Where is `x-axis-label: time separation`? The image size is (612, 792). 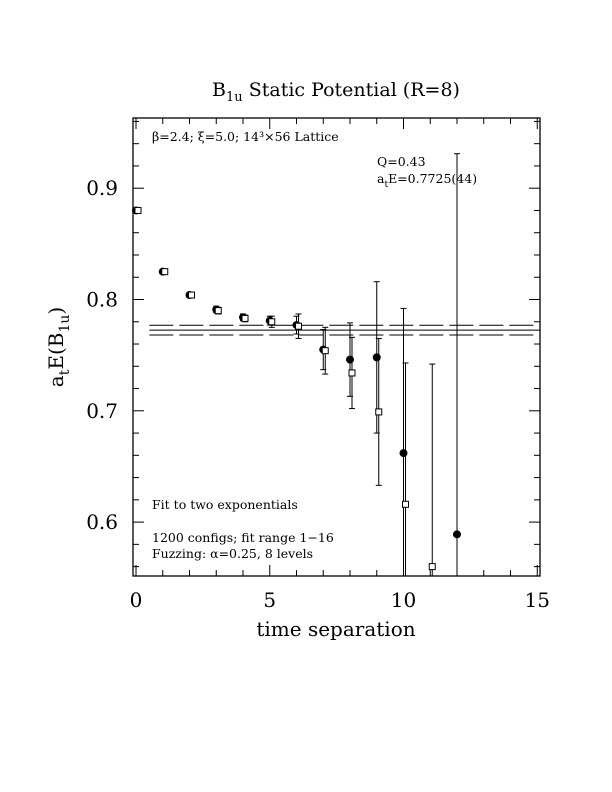
x-axis-label: time separation is located at coordinates (335, 629).